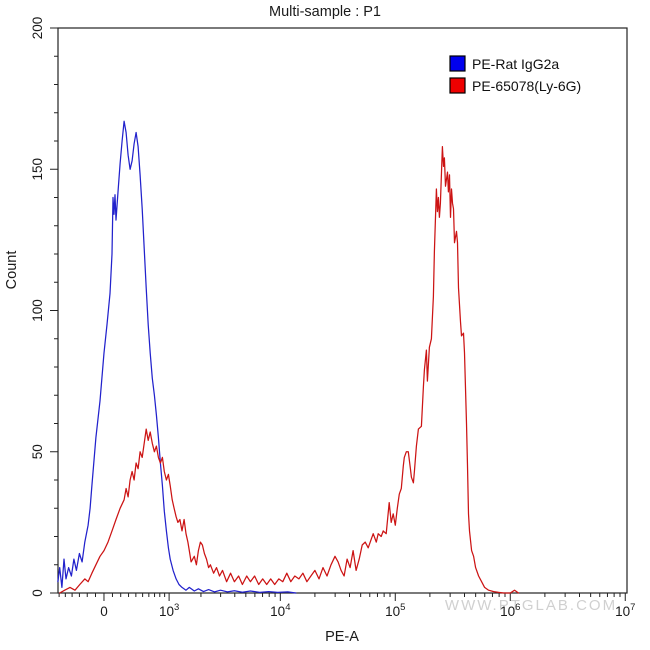 The height and width of the screenshot is (650, 650). I want to click on legend: PE-Rat IgG2a PE-65078(Ly-6G), so click(515, 74).